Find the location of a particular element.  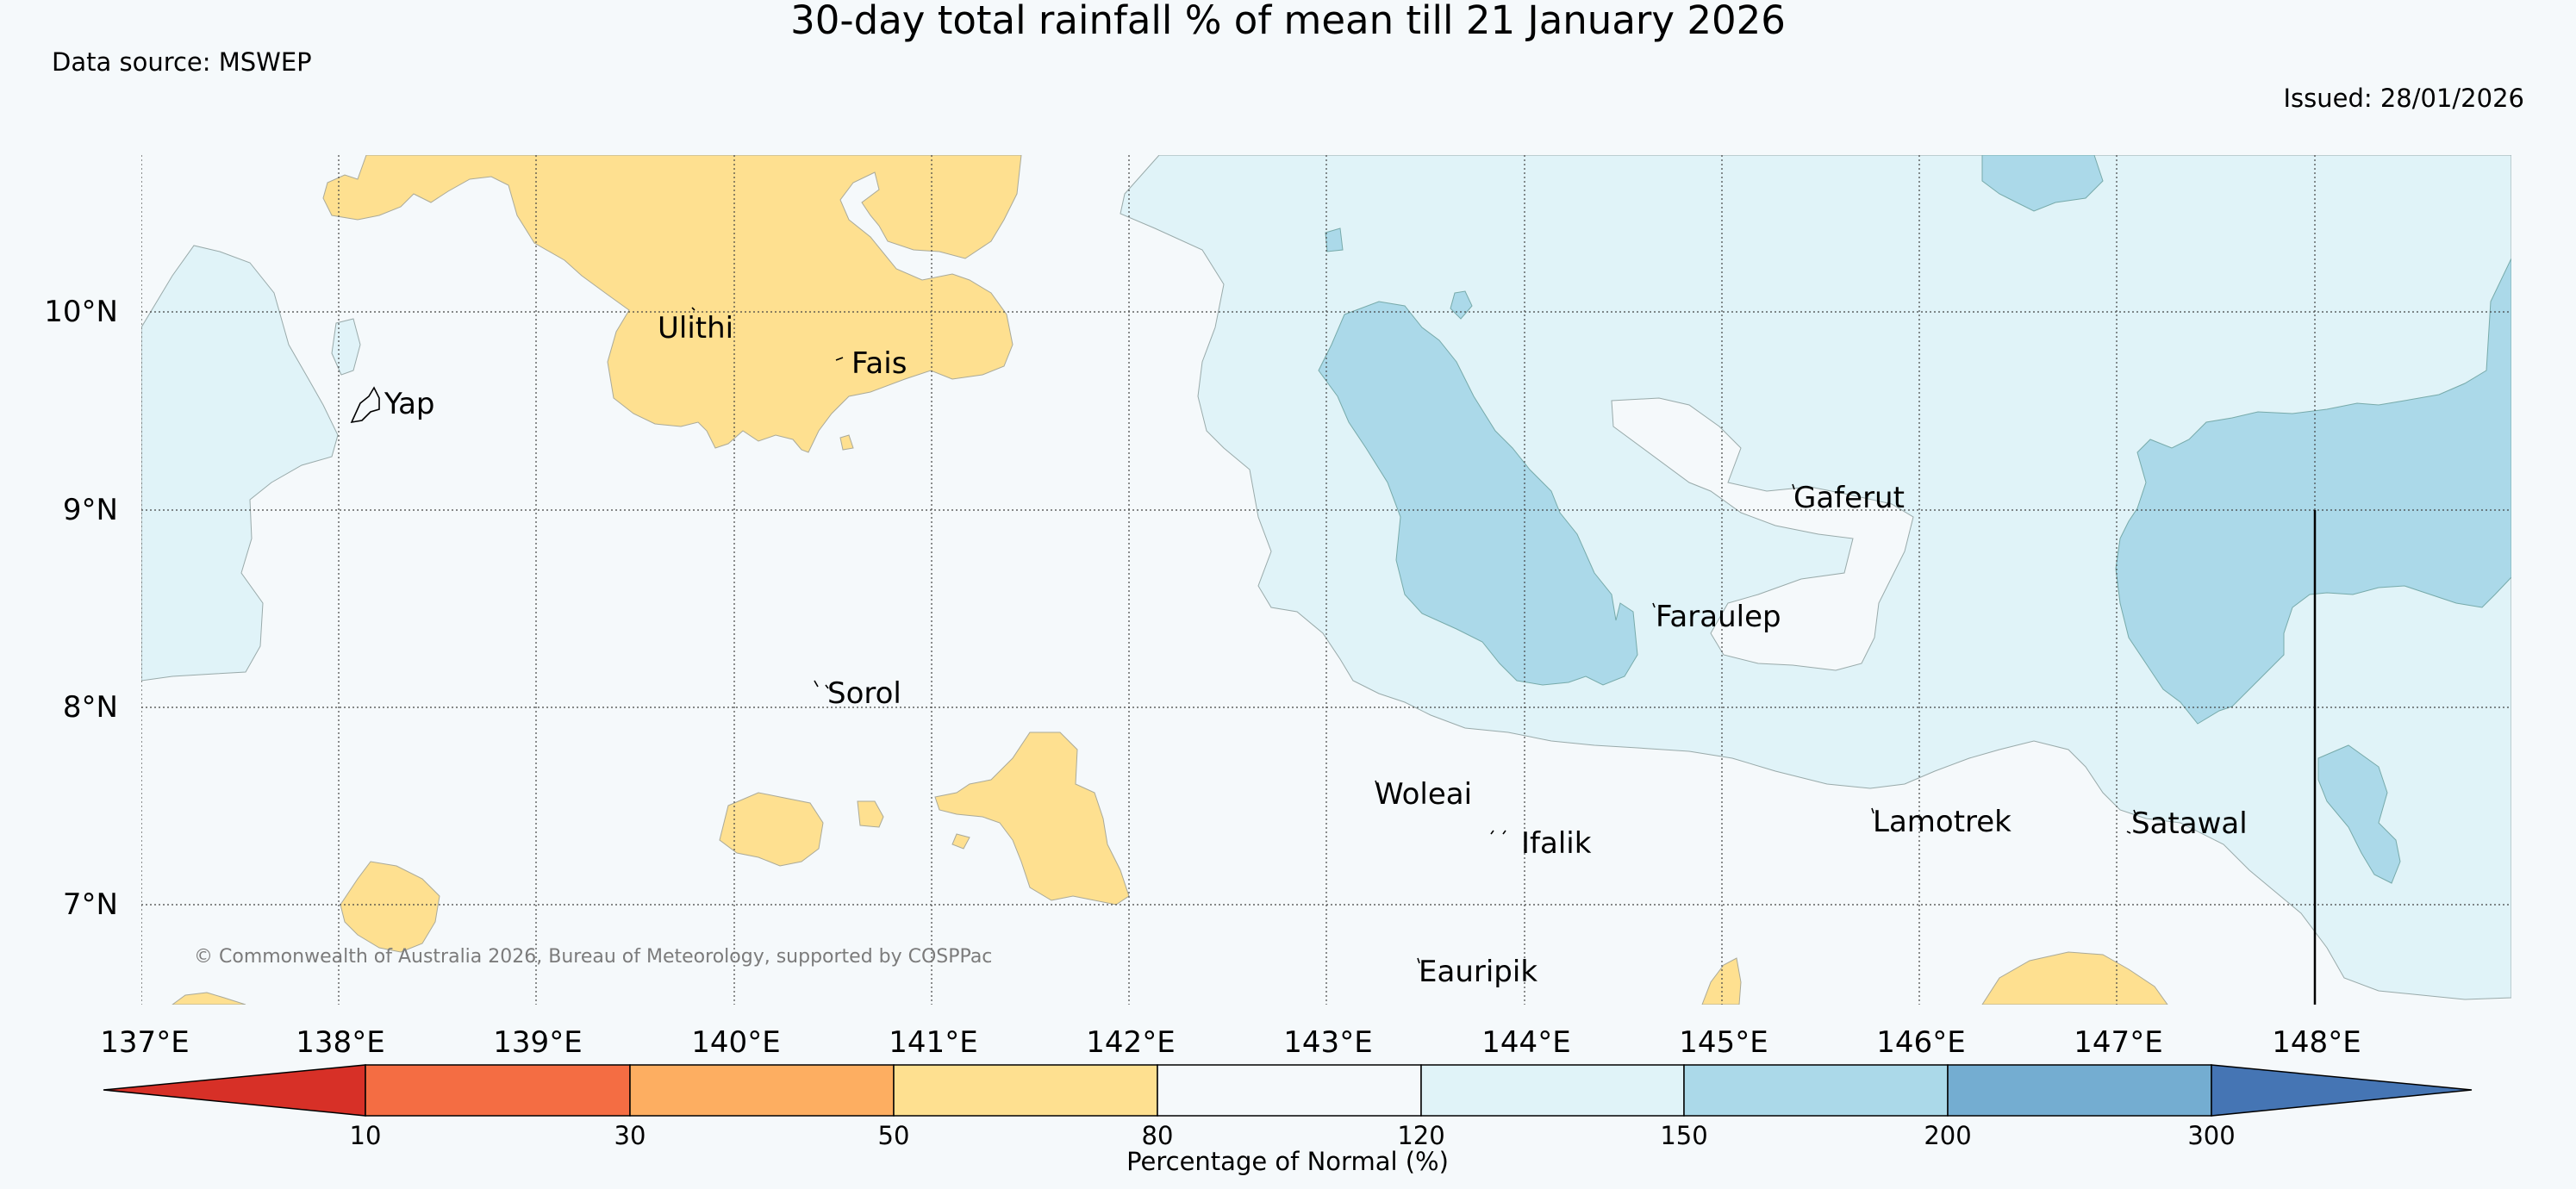

lat-label: 8°N is located at coordinates (90, 708).